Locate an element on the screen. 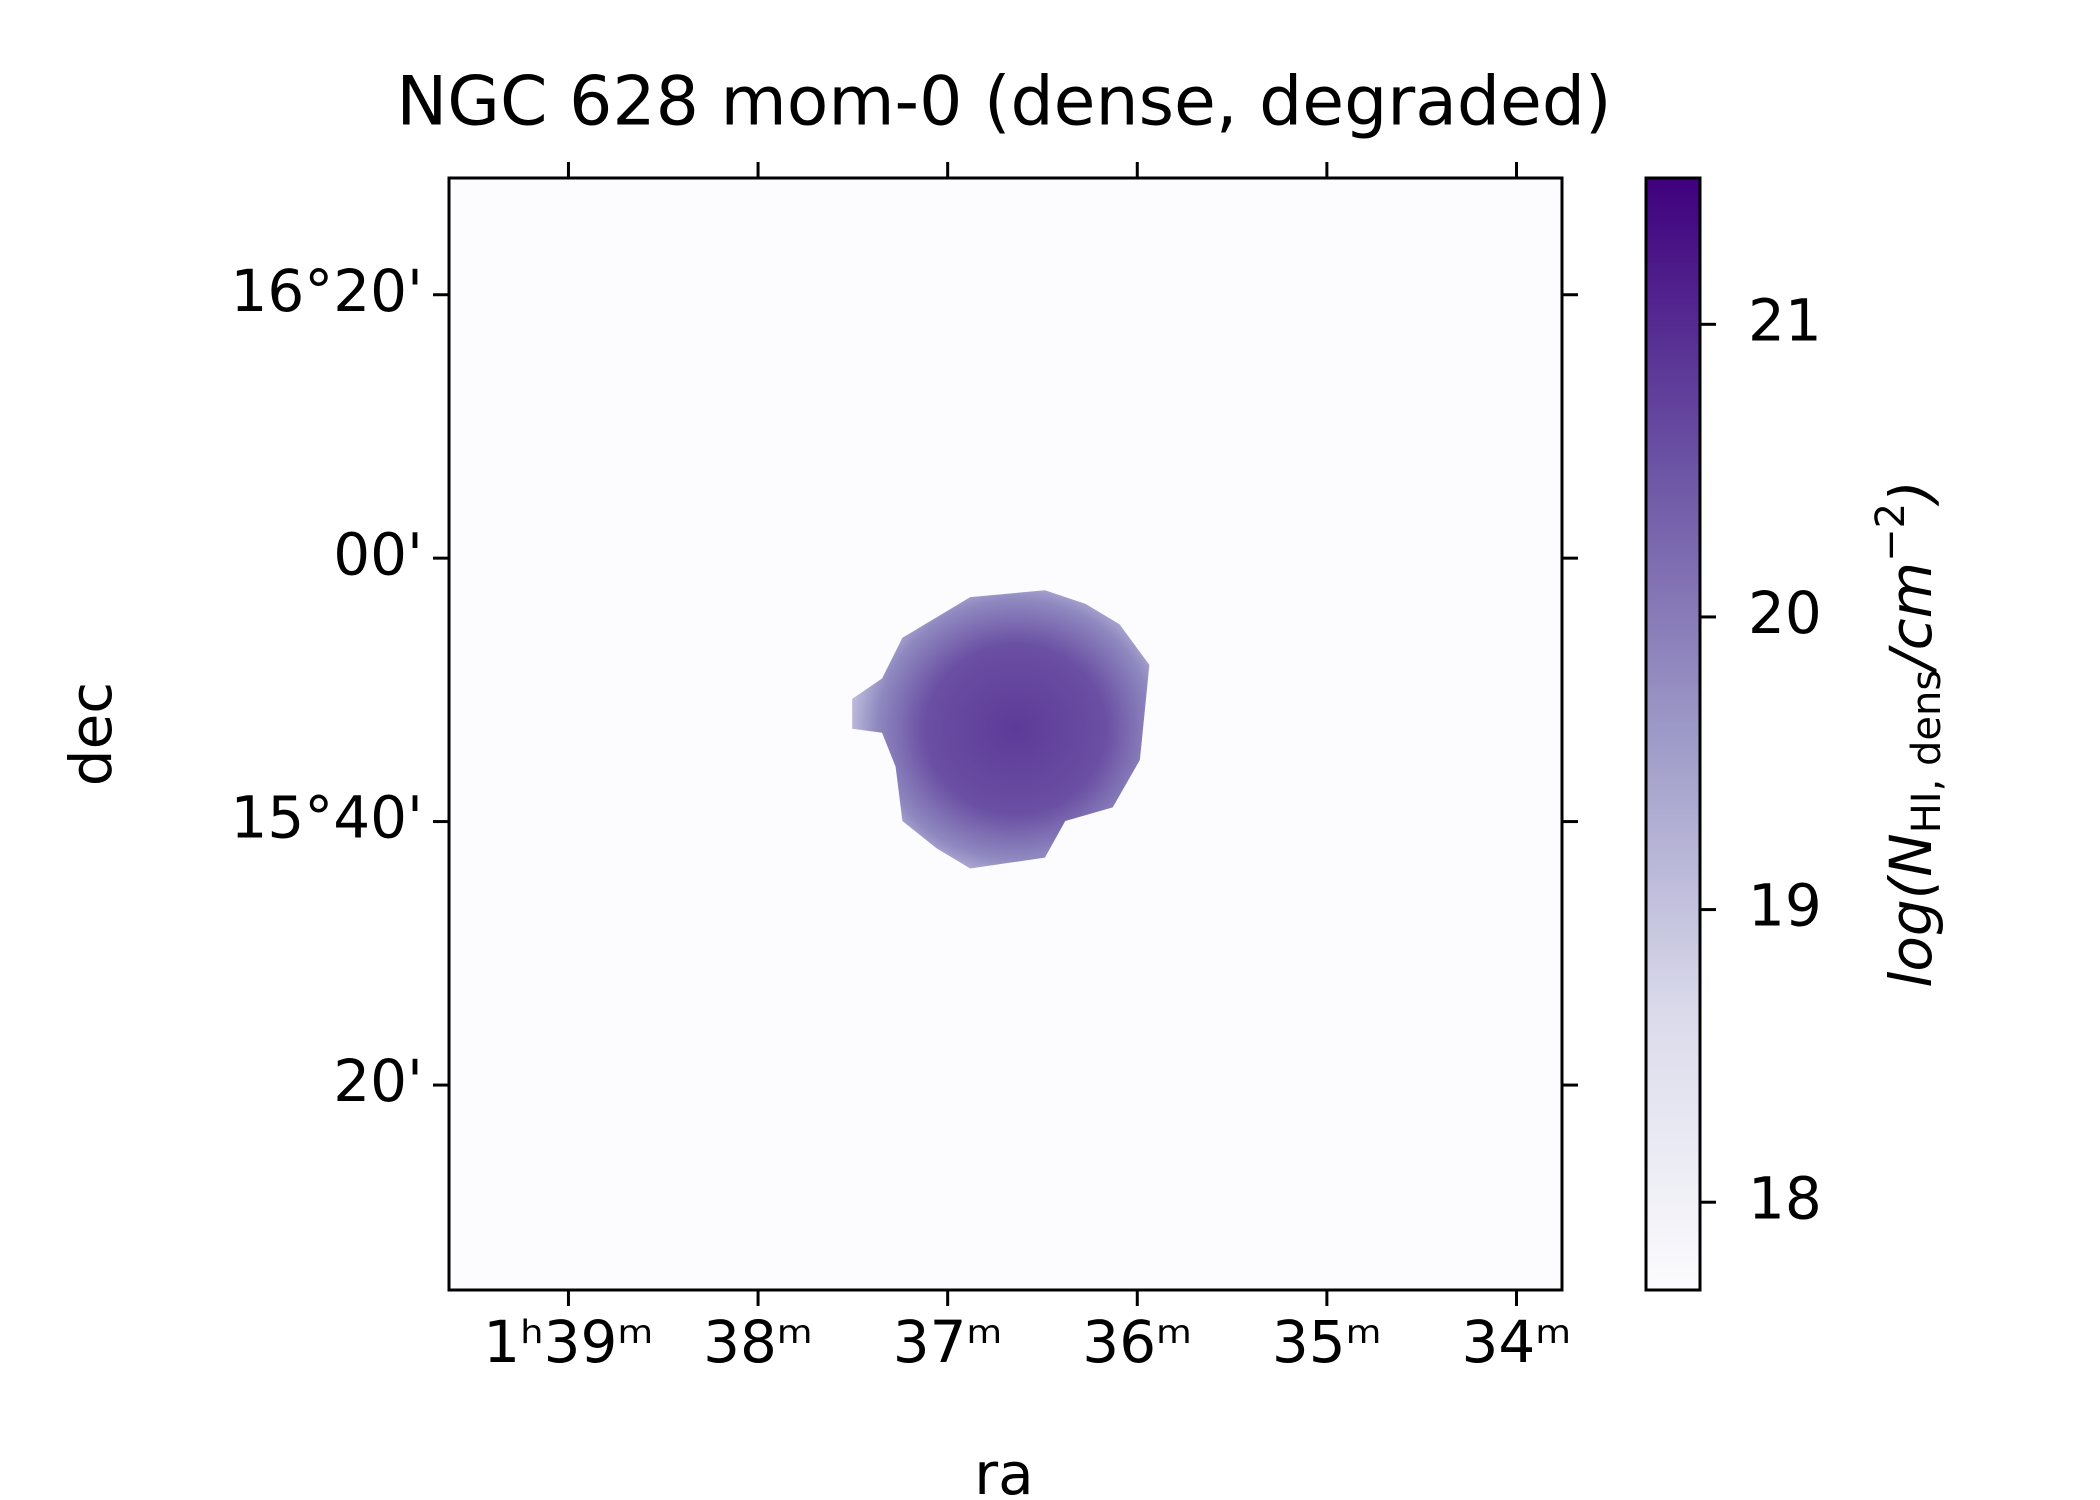 This screenshot has width=2100, height=1500. y-tick-label: 20' is located at coordinates (378, 1081).